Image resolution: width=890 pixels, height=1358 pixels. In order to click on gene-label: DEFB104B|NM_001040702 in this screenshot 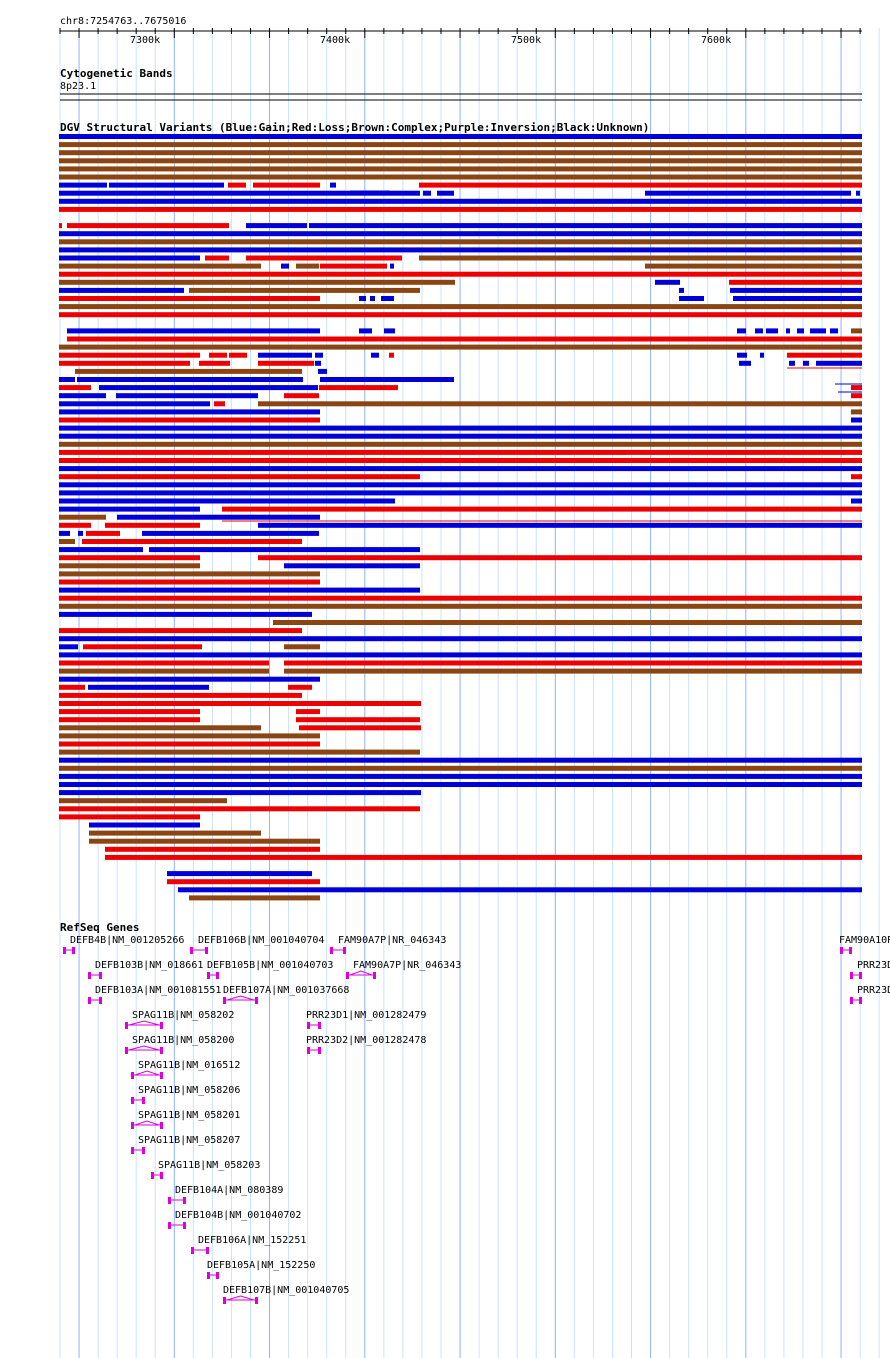, I will do `click(238, 1215)`.